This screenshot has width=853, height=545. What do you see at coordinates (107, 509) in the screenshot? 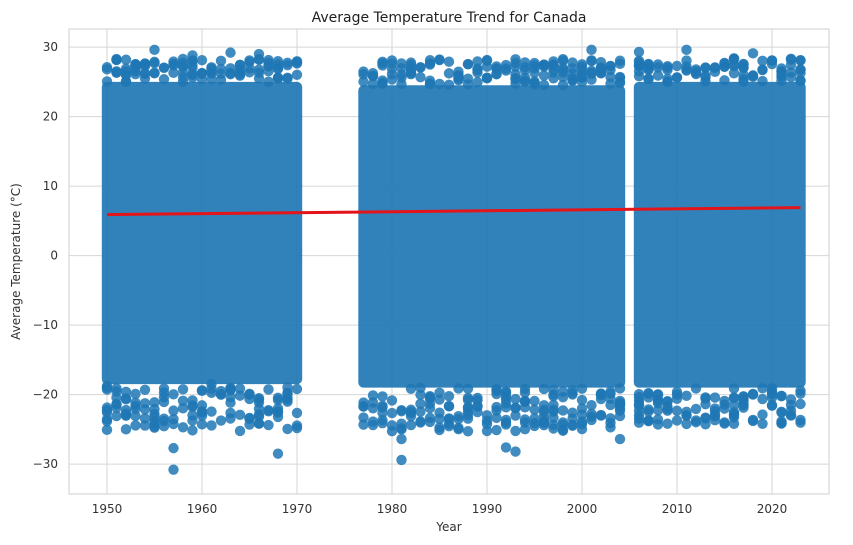
I see `x-tick-label: 1950` at bounding box center [107, 509].